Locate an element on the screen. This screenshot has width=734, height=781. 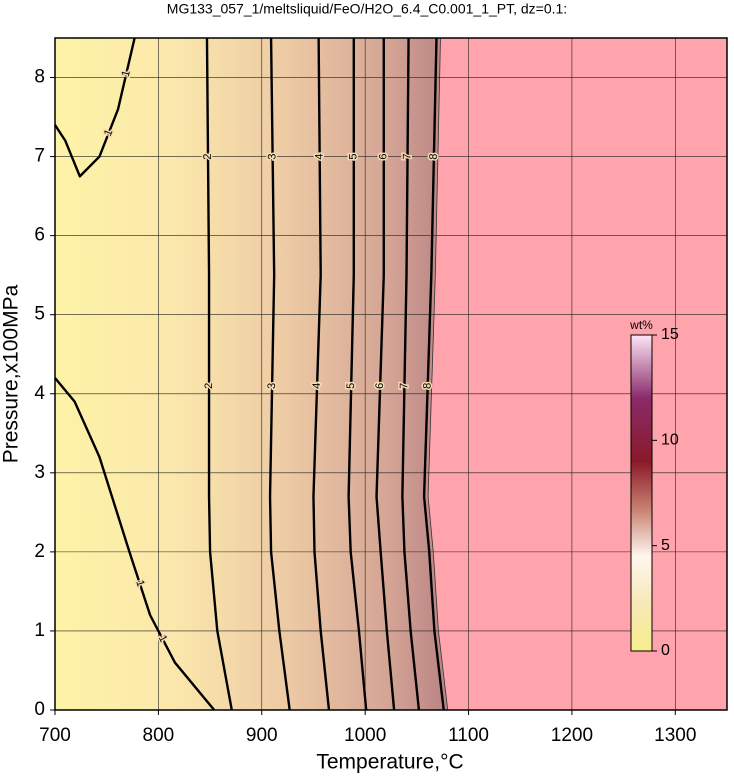
y-axis-label: Pressure,x100MPa is located at coordinates (11, 373).